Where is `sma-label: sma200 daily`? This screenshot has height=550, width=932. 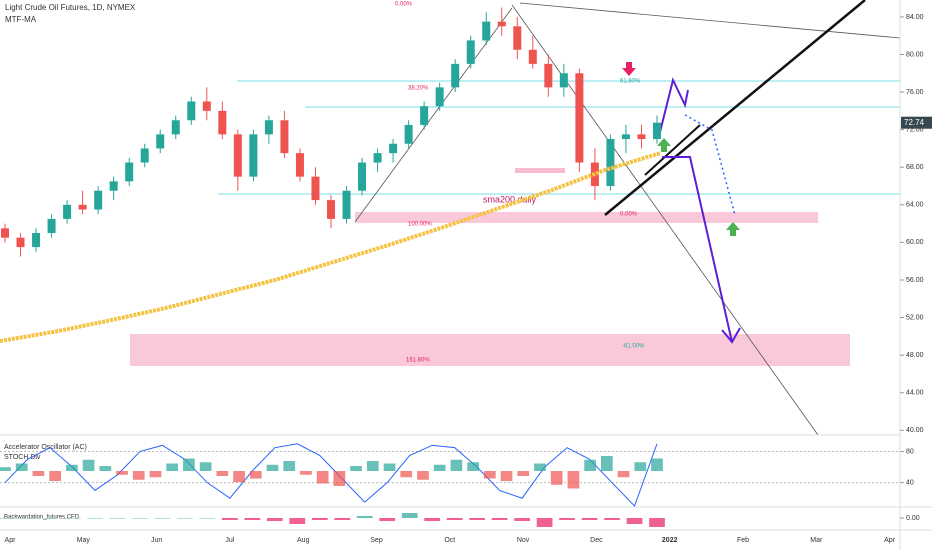 sma-label: sma200 daily is located at coordinates (510, 199).